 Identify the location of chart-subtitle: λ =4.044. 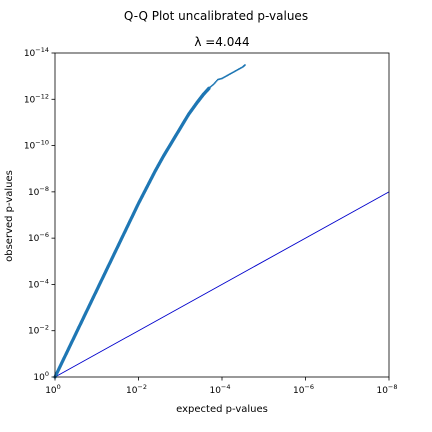
(221, 42).